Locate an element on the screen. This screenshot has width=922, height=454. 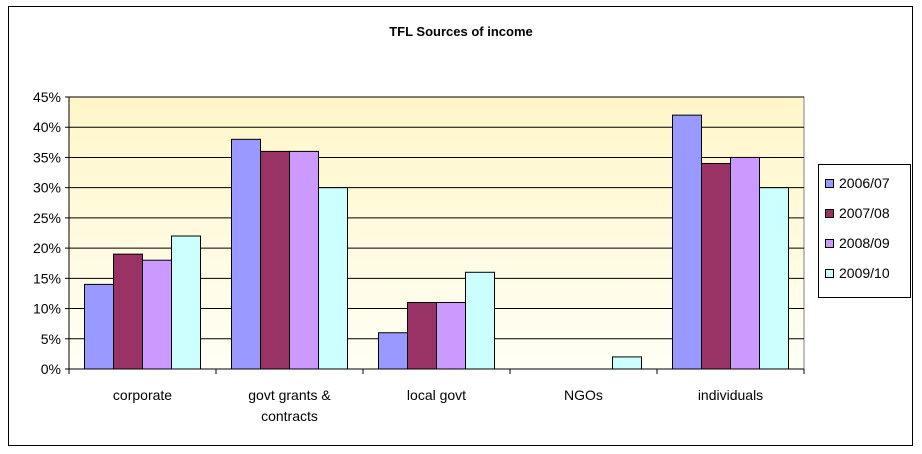
y-tick-label: 45% is located at coordinates (47, 97).